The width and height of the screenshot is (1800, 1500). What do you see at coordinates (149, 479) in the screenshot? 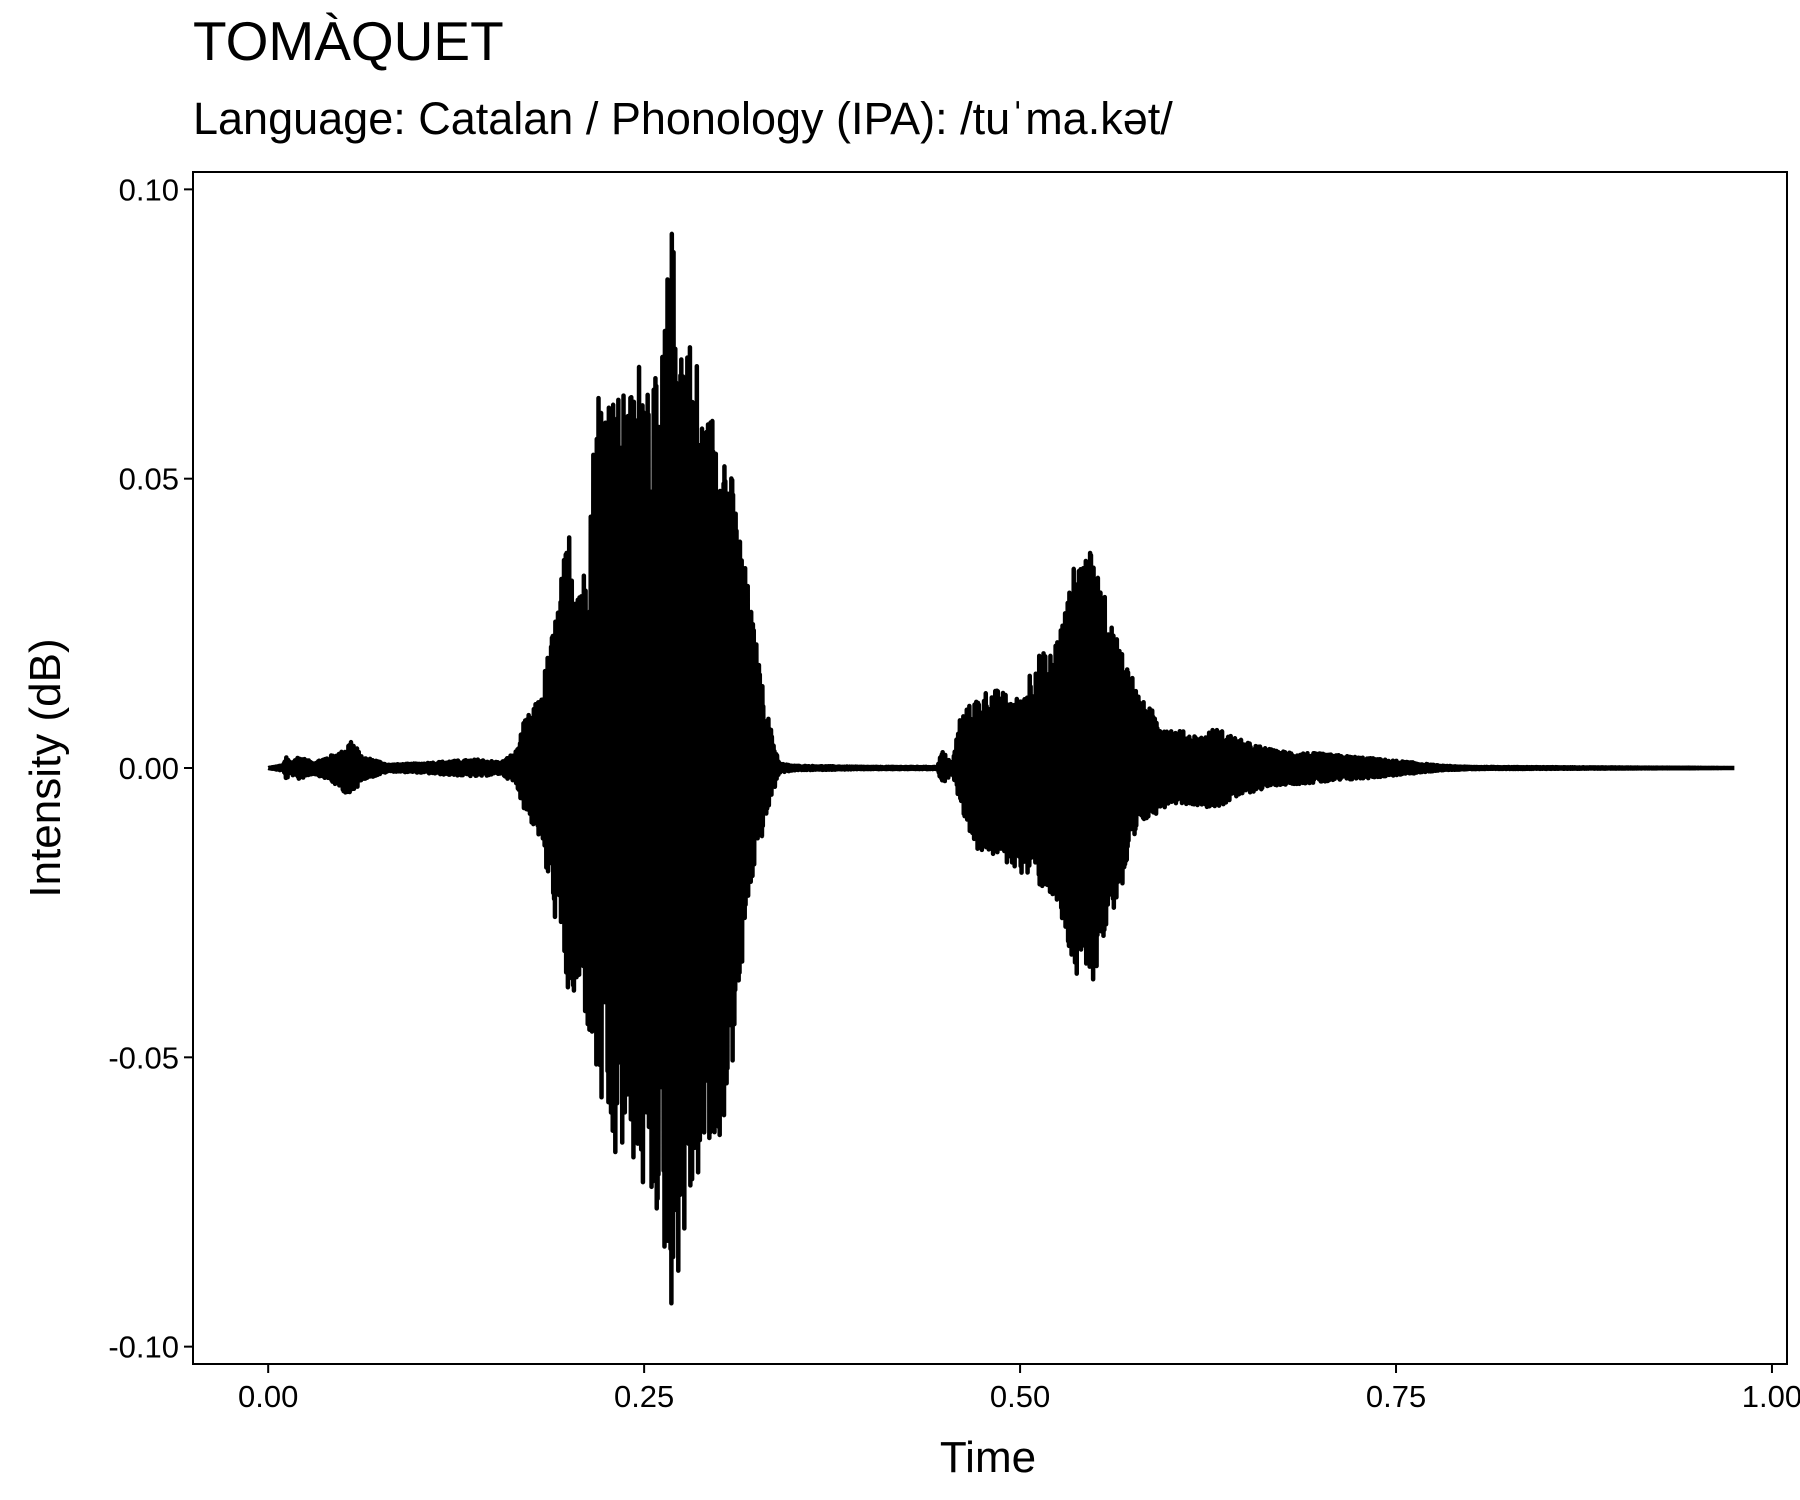
I see `y-tick-label: 0.05` at bounding box center [149, 479].